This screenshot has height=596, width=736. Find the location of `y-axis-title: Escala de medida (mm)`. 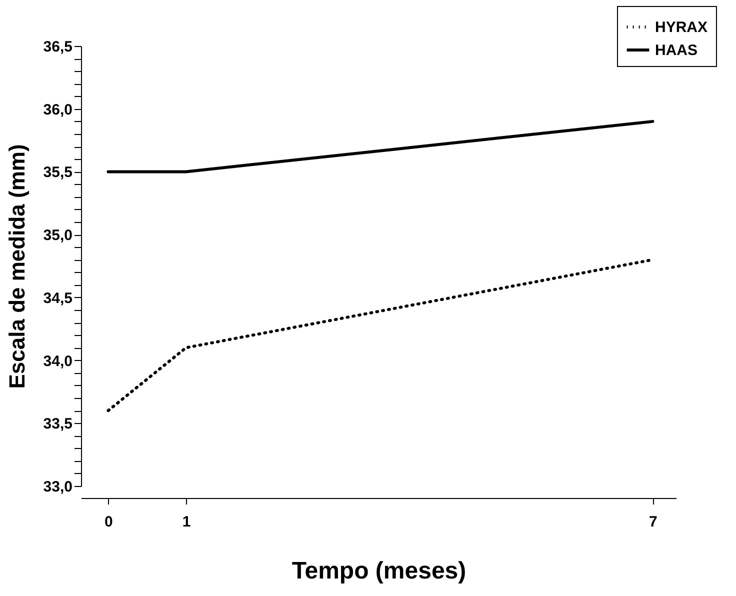

y-axis-title: Escala de medida (mm) is located at coordinates (17, 266).